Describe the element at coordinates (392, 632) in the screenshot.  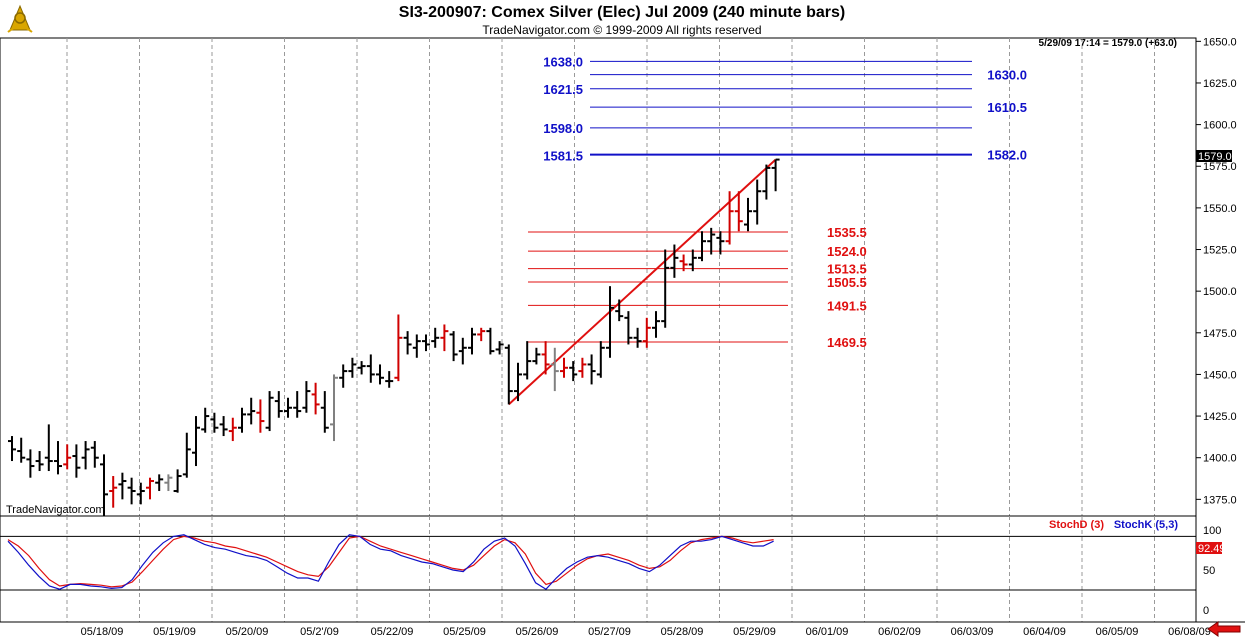
I see `x-tick-label: 05/22/09` at that location.